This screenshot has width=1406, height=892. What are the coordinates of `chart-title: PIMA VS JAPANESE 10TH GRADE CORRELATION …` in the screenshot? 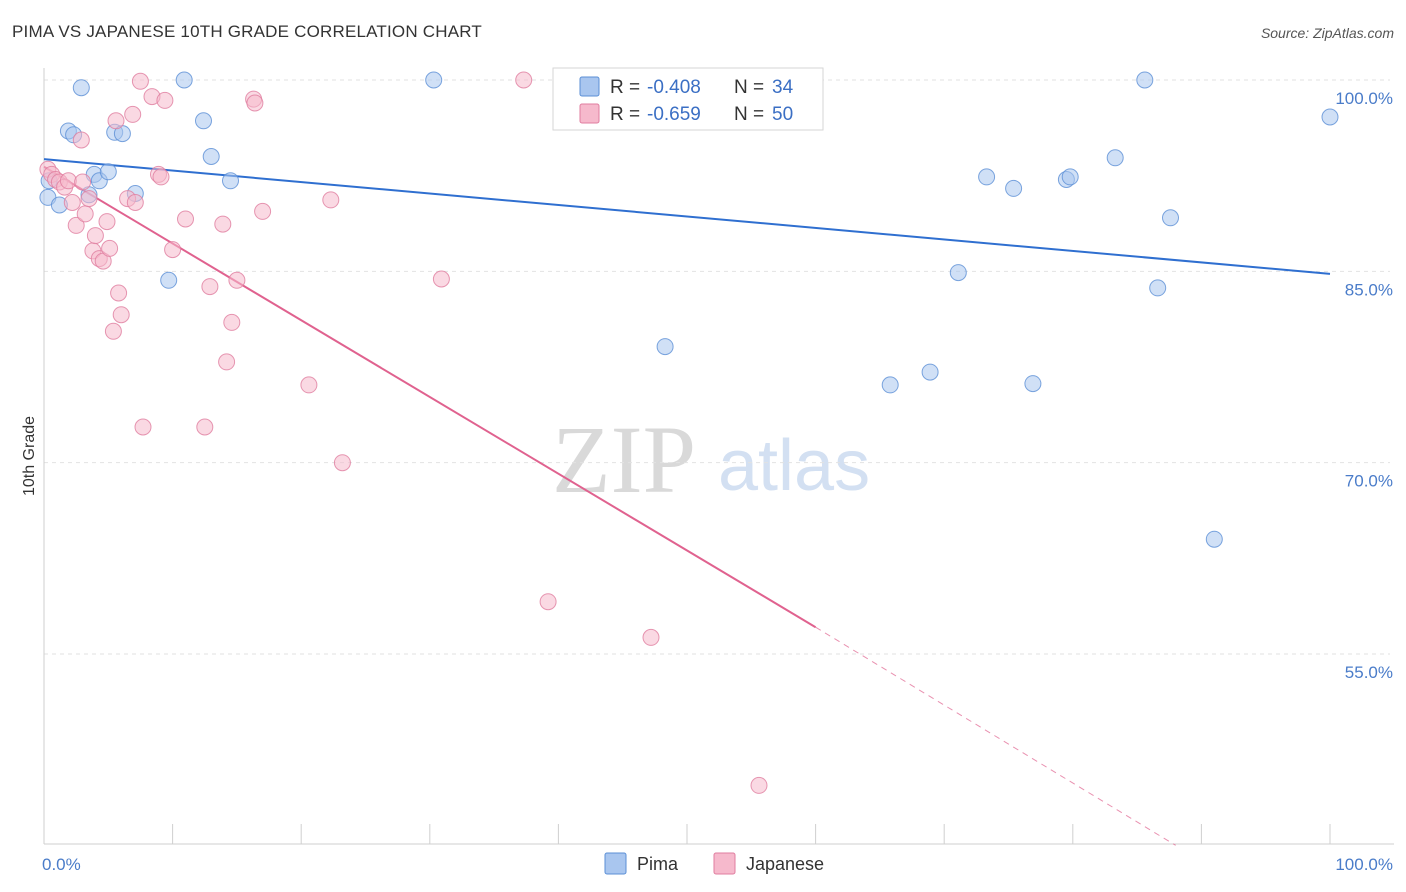 It's located at (247, 31).